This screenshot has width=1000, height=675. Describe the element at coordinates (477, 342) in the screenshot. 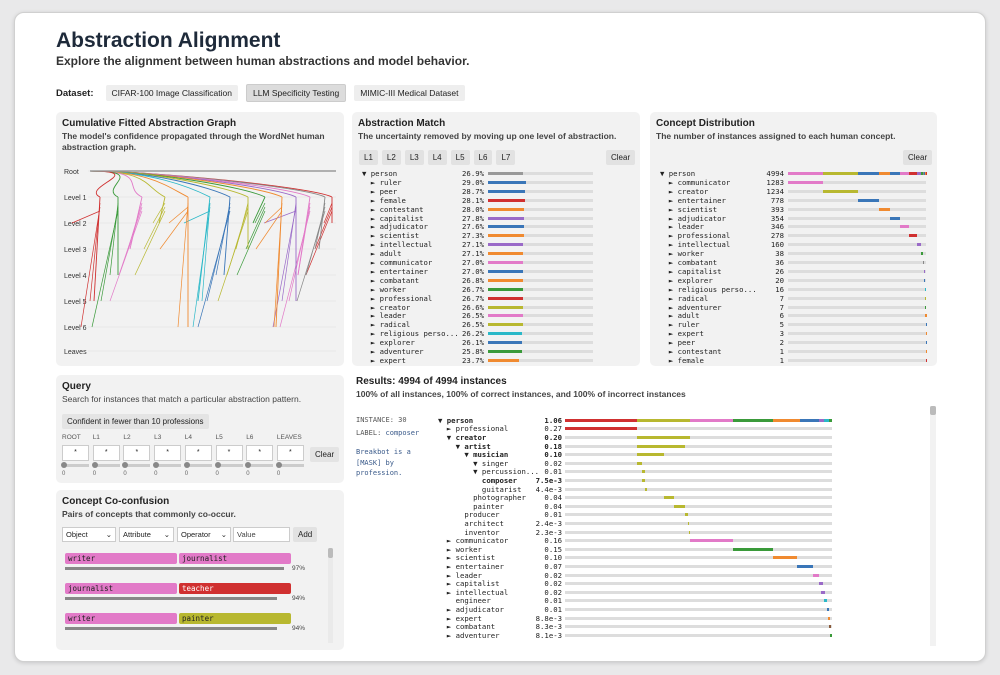

I see `match-row: ► explorer 26.1%` at that location.